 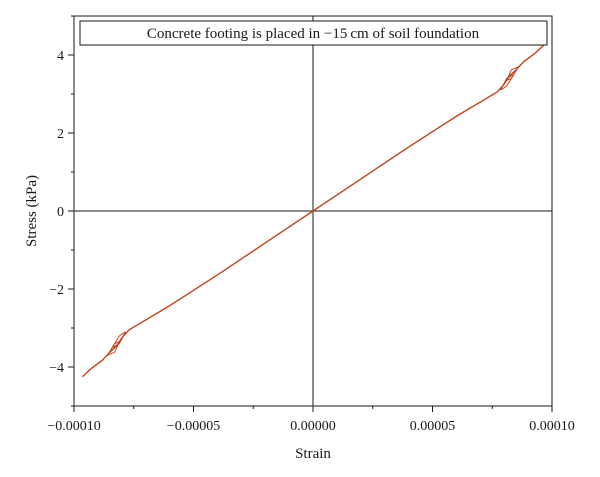 I want to click on y-tick-label: 2, so click(x=60, y=134).